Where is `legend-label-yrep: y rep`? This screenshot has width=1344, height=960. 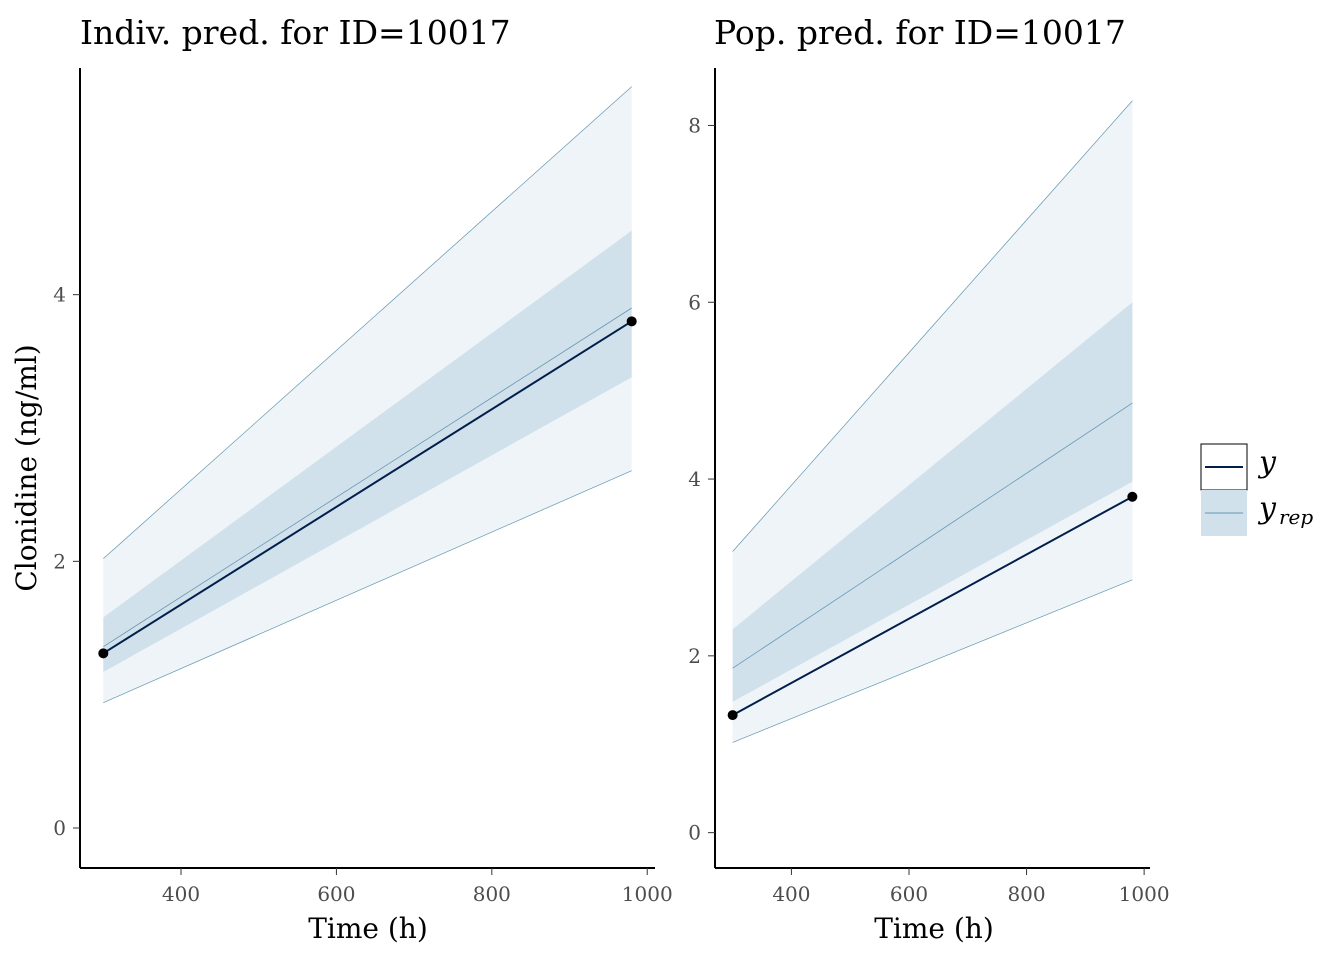
legend-label-yrep: y rep is located at coordinates (1285, 510).